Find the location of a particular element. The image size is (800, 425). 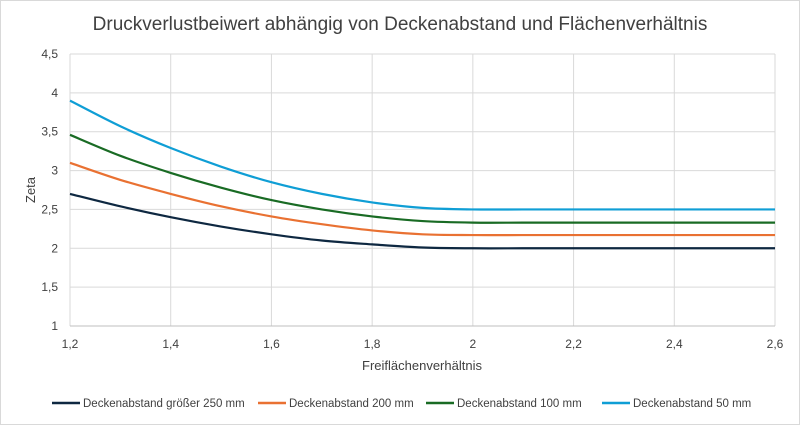

x-tick-labels: 1,2 1,4 1,6 1,8 2 2,2 2,4 2,6 is located at coordinates (423, 344).